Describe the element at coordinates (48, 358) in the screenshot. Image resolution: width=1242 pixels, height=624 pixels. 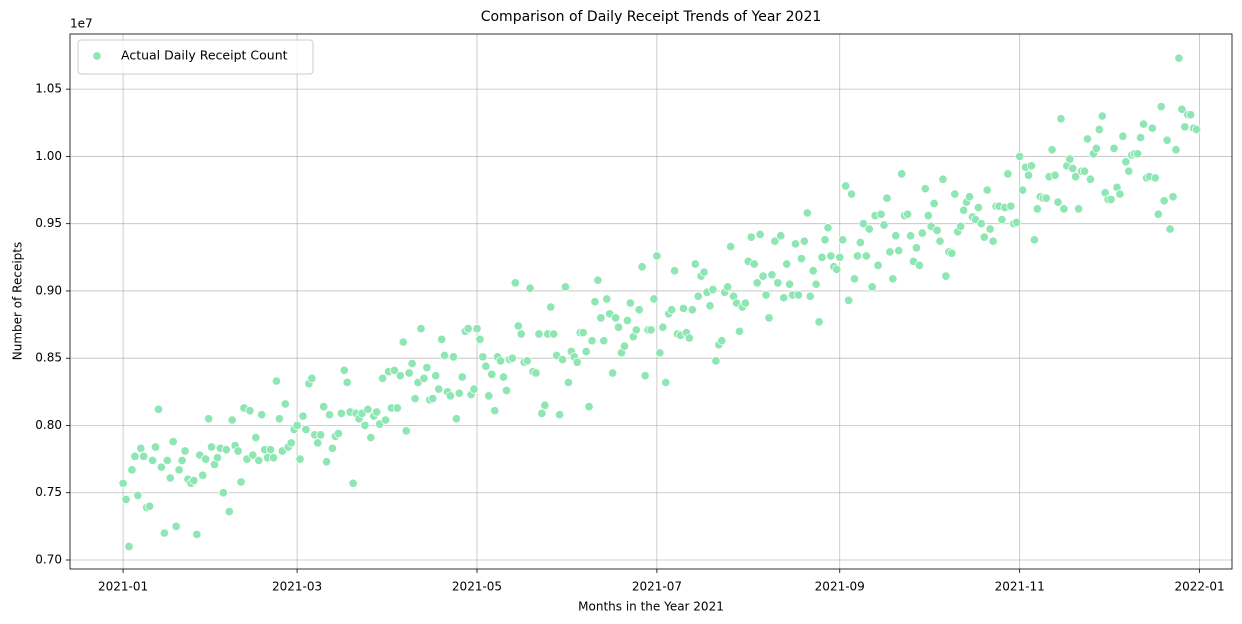
I see `y-tick-label: 0.85` at that location.